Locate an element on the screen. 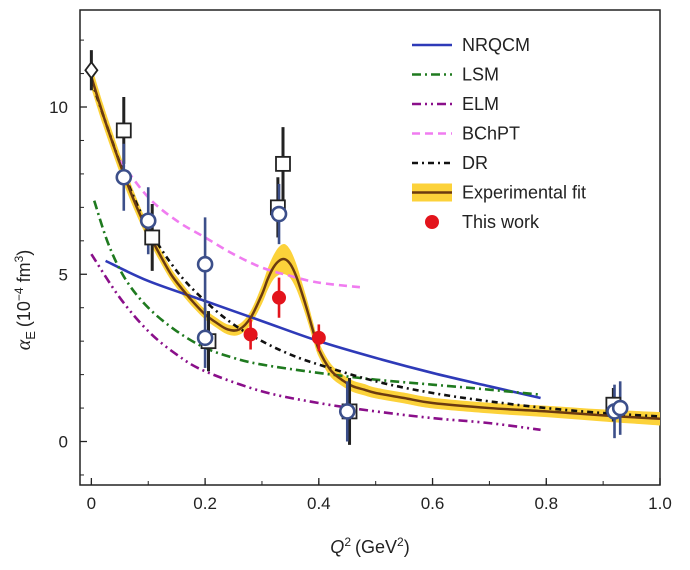 Image resolution: width=690 pixels, height=570 pixels. x-label-units: (GeV is located at coordinates (376, 547).